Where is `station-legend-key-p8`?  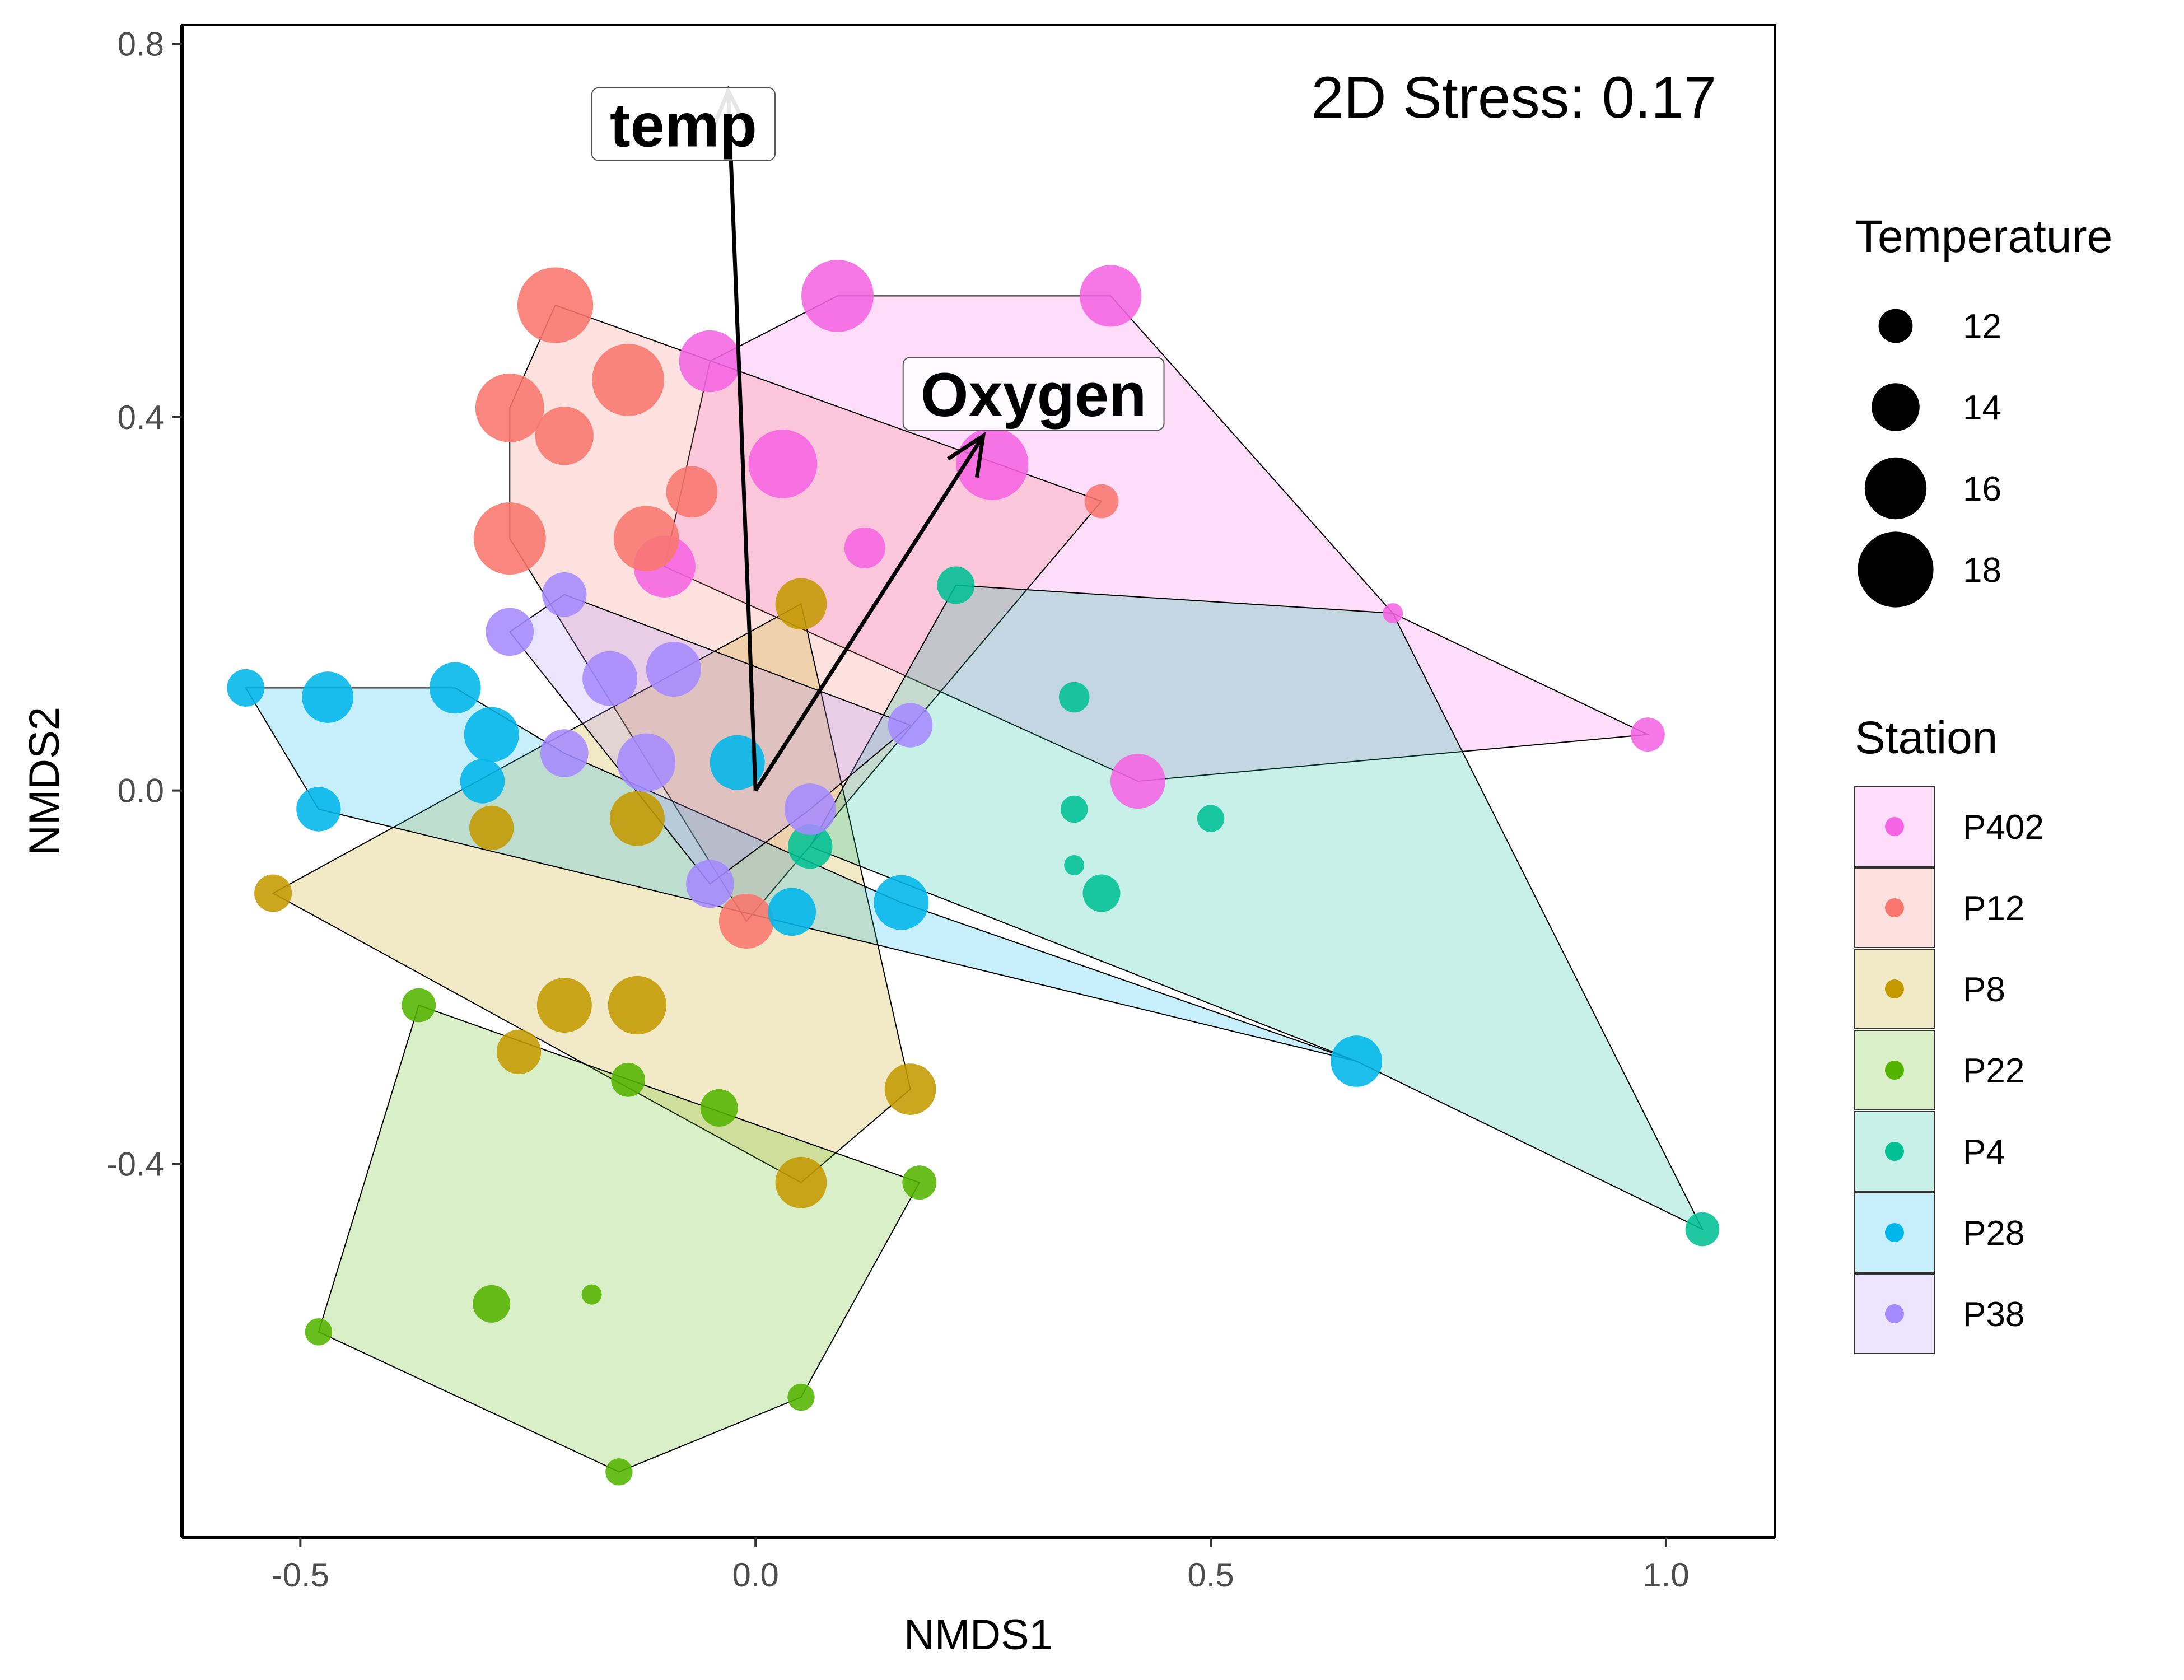 station-legend-key-p8 is located at coordinates (1895, 989).